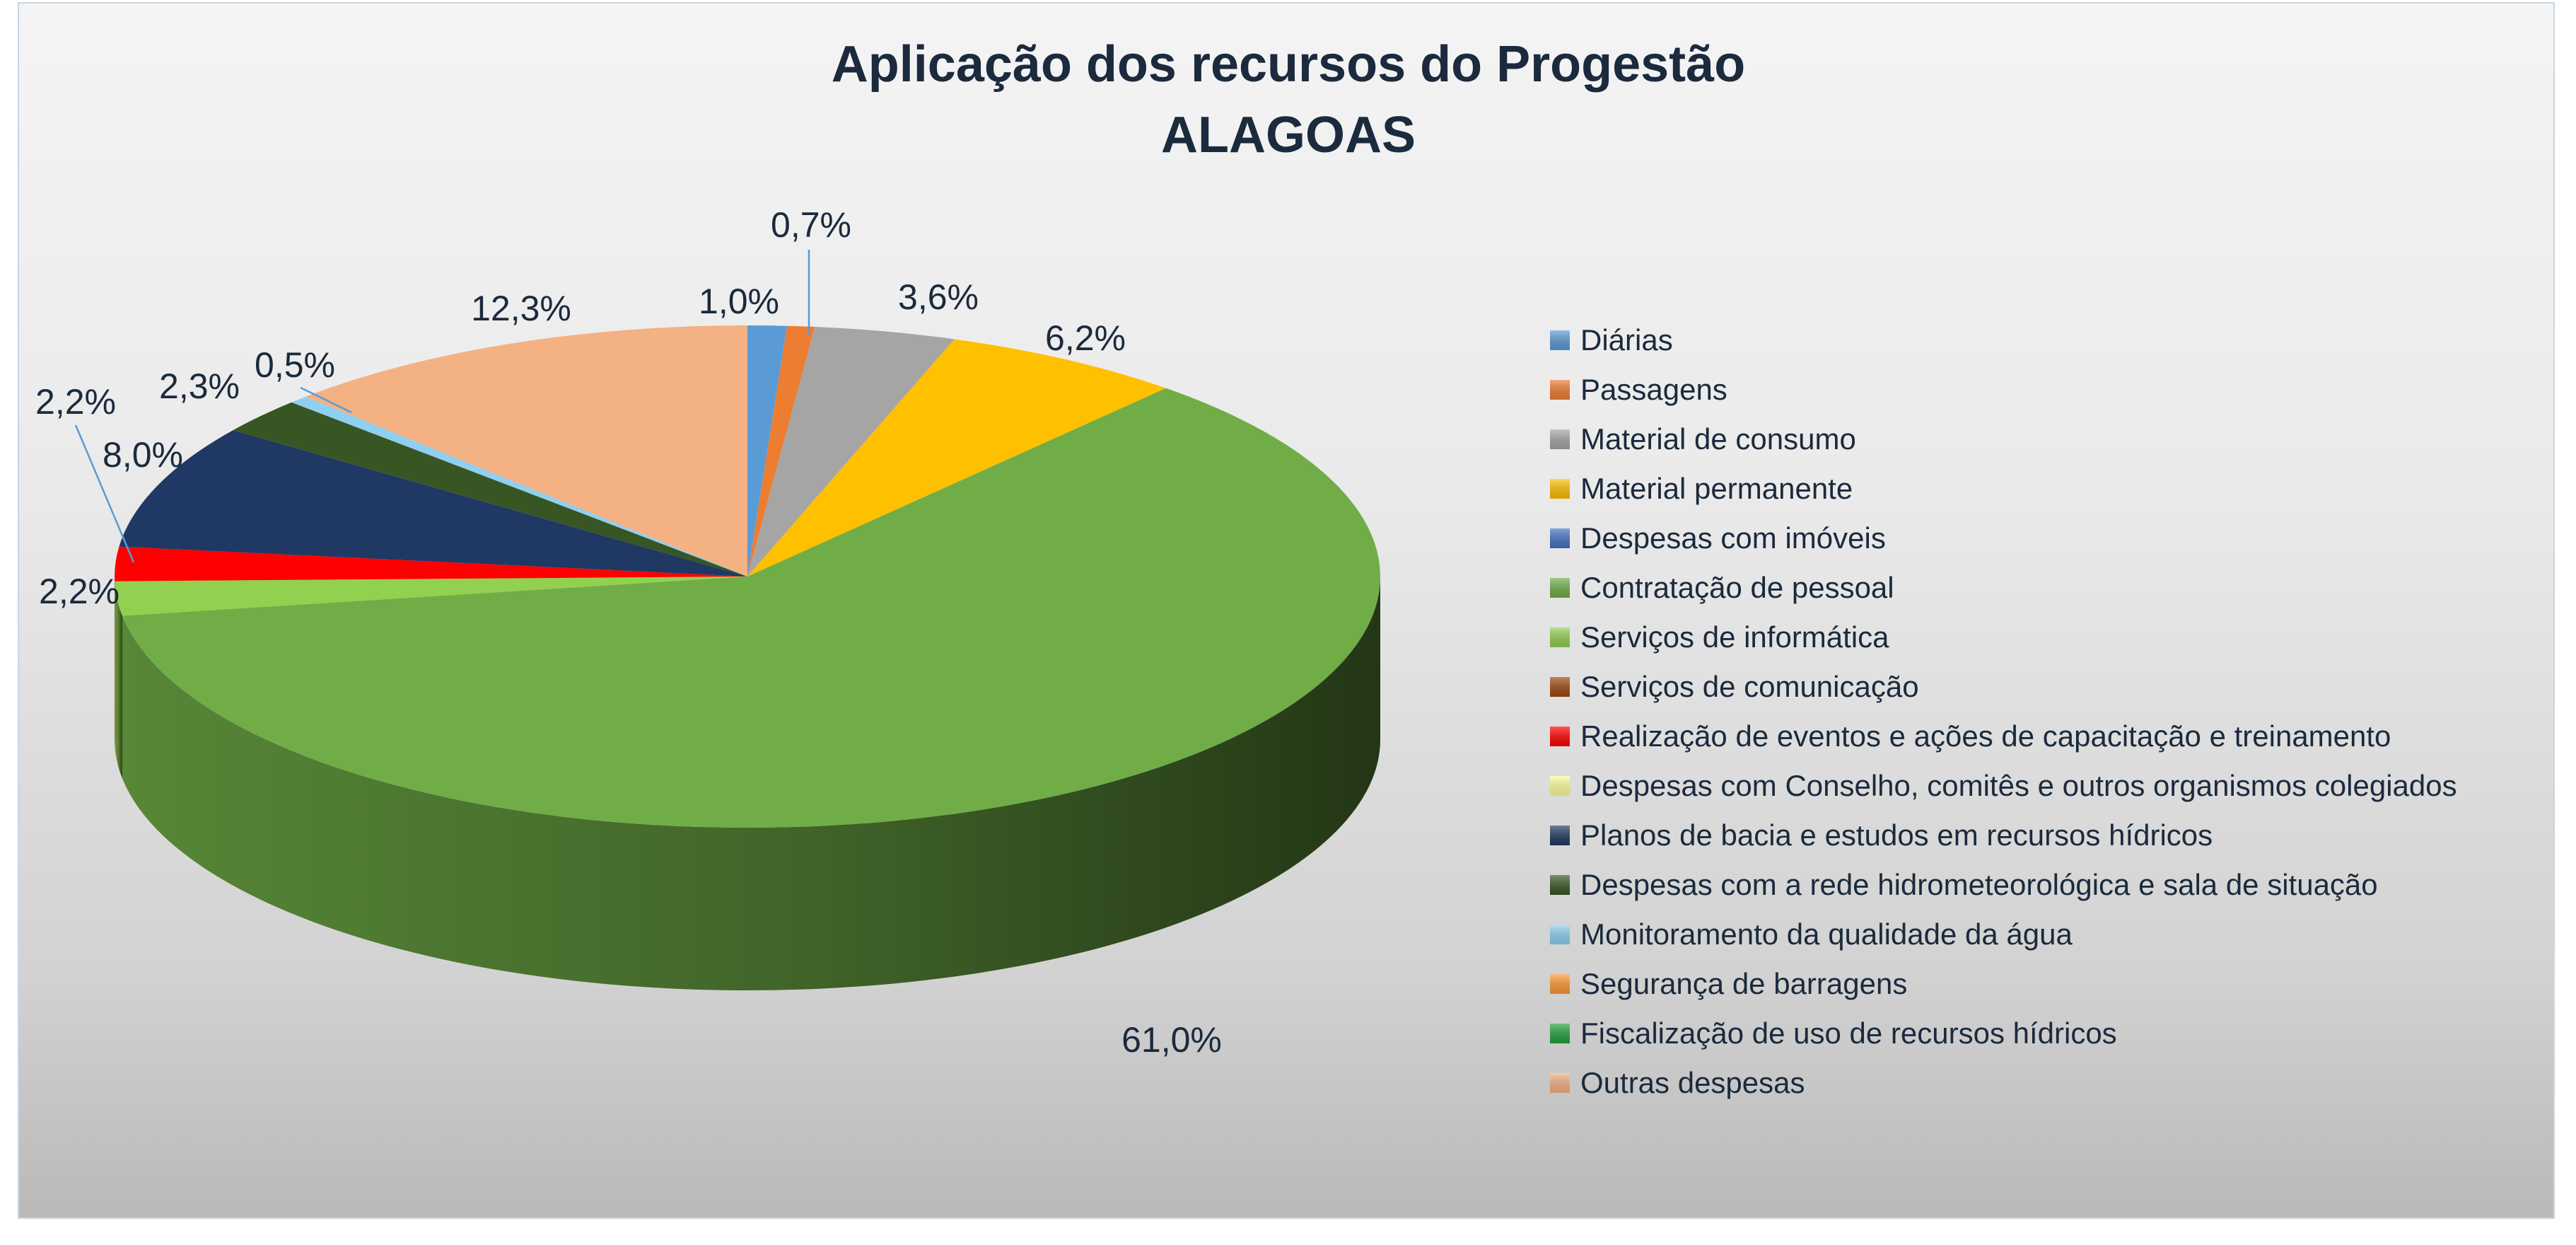 This screenshot has width=2576, height=1245. I want to click on legend-item-passagens: Passagens, so click(1638, 390).